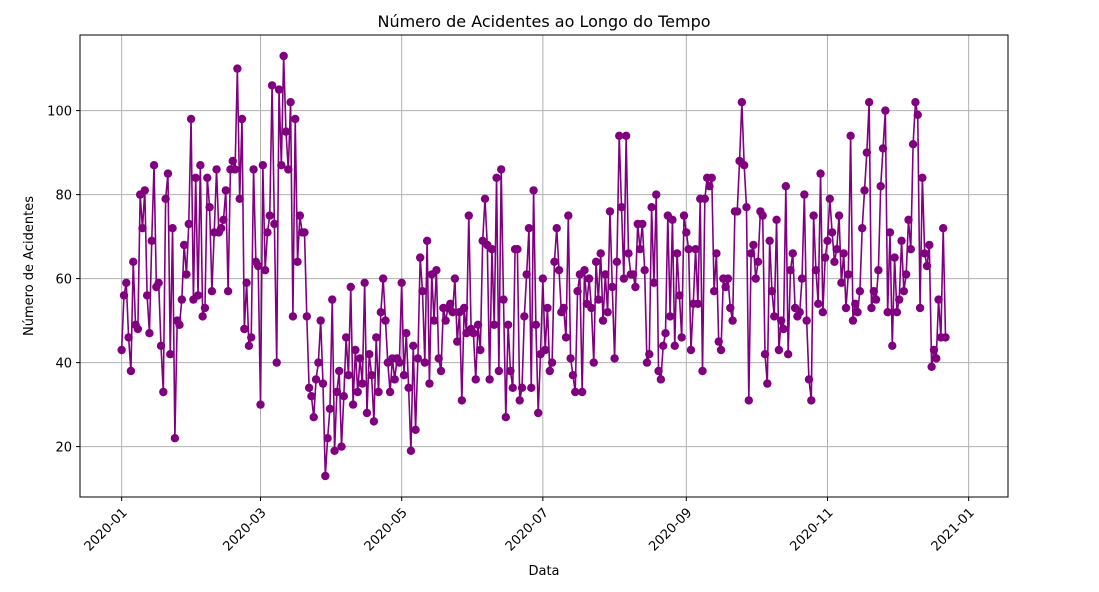  What do you see at coordinates (386, 529) in the screenshot?
I see `x-tick-label: 2020-05` at bounding box center [386, 529].